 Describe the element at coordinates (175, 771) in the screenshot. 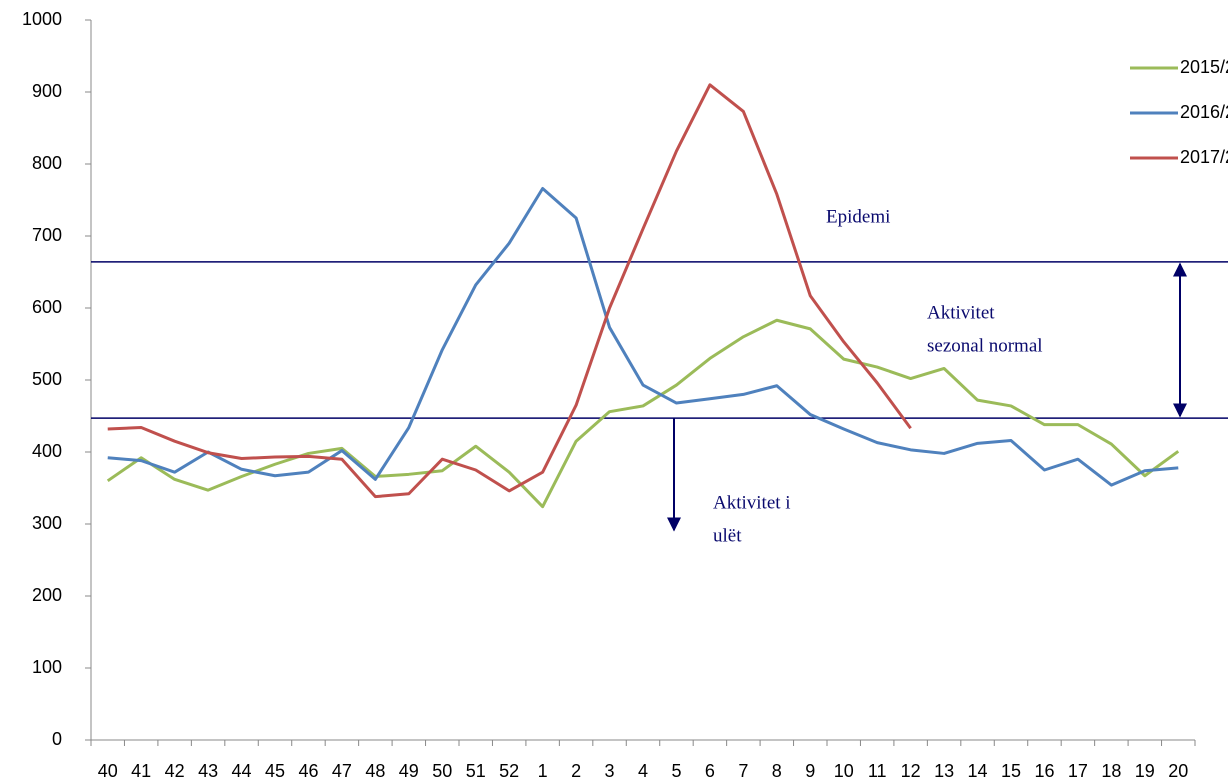

I see `x-tick-label: 42` at that location.